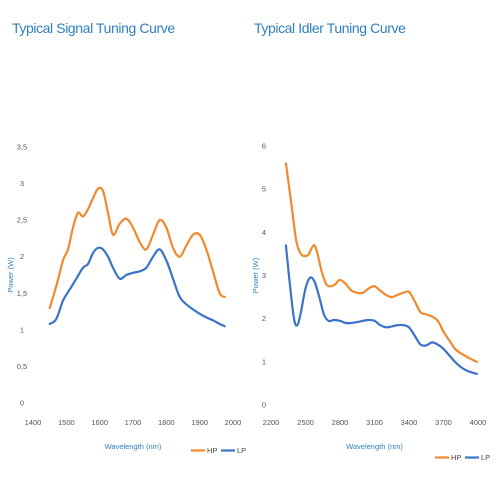 The height and width of the screenshot is (500, 500). What do you see at coordinates (409, 422) in the screenshot?
I see `x-tick-label: 3400` at bounding box center [409, 422].